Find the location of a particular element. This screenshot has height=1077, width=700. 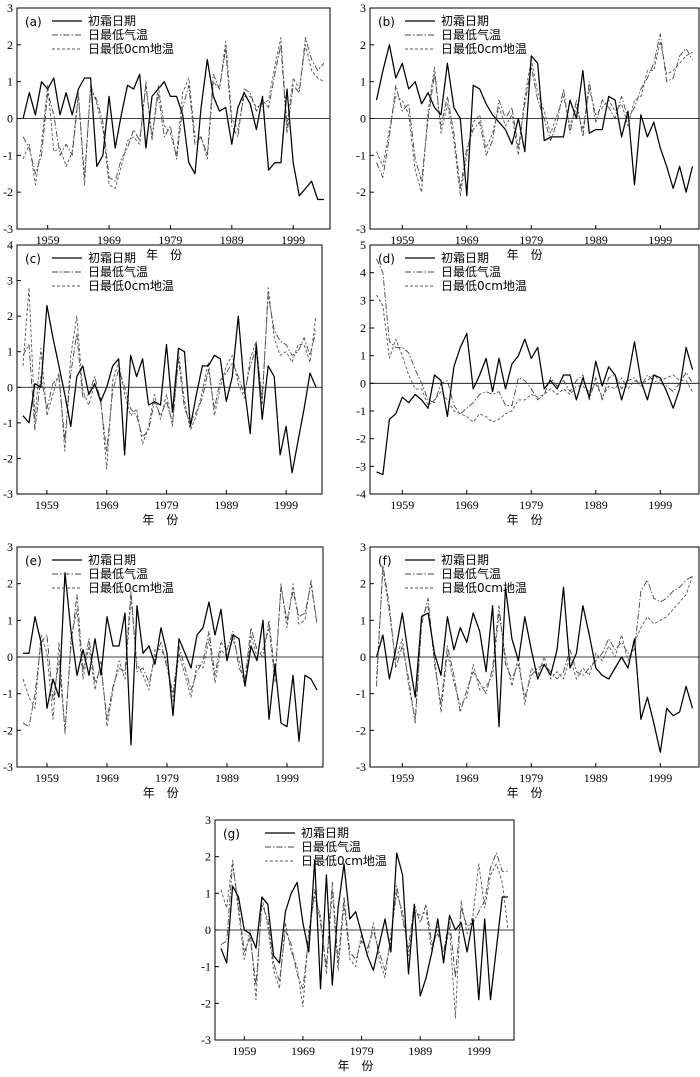

panel-label: (d) is located at coordinates (386, 259).